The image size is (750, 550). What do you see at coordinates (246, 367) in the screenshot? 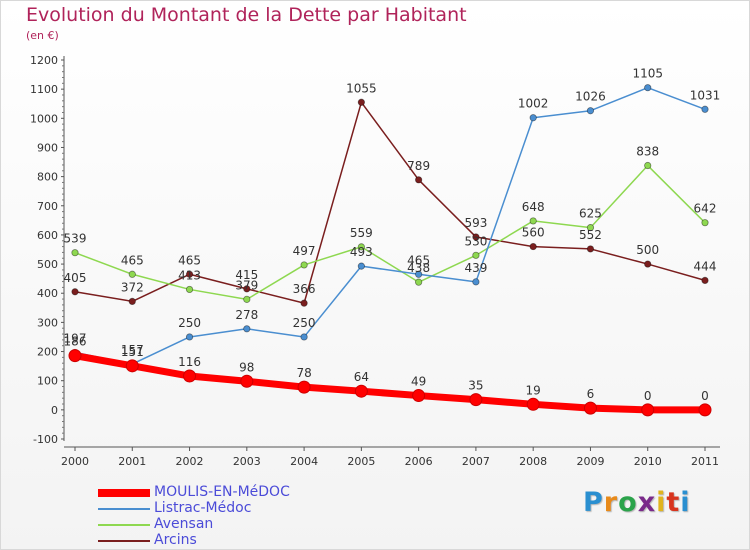
I see `data-label: 98` at bounding box center [246, 367].